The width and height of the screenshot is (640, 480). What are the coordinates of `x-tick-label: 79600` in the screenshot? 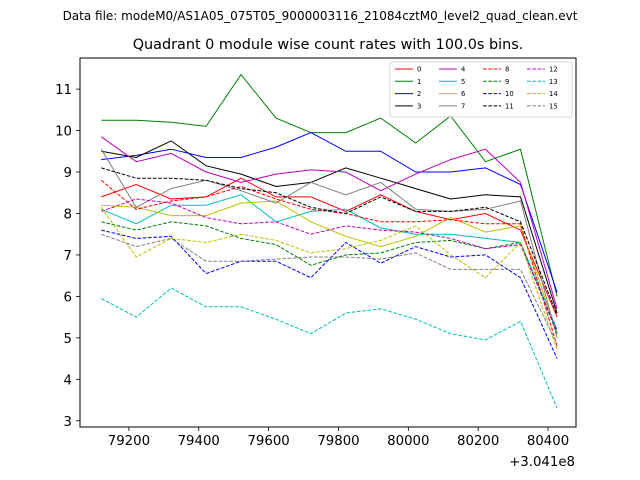 It's located at (268, 441).